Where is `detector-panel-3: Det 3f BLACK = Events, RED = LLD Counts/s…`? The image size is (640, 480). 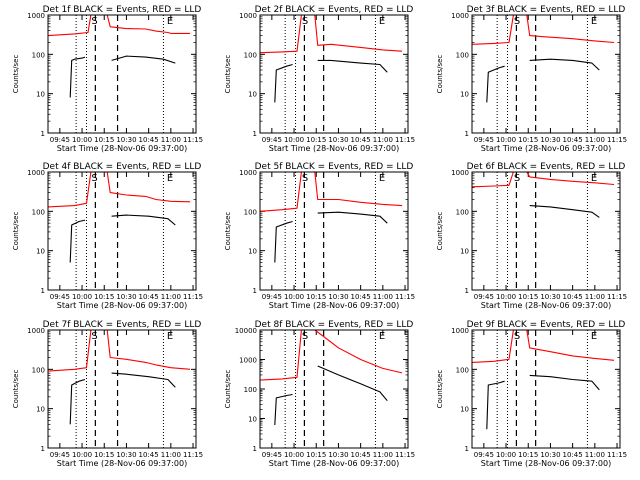 detector-panel-3: Det 3f BLACK = Events, RED = LLD Counts/s… is located at coordinates (531, 79).